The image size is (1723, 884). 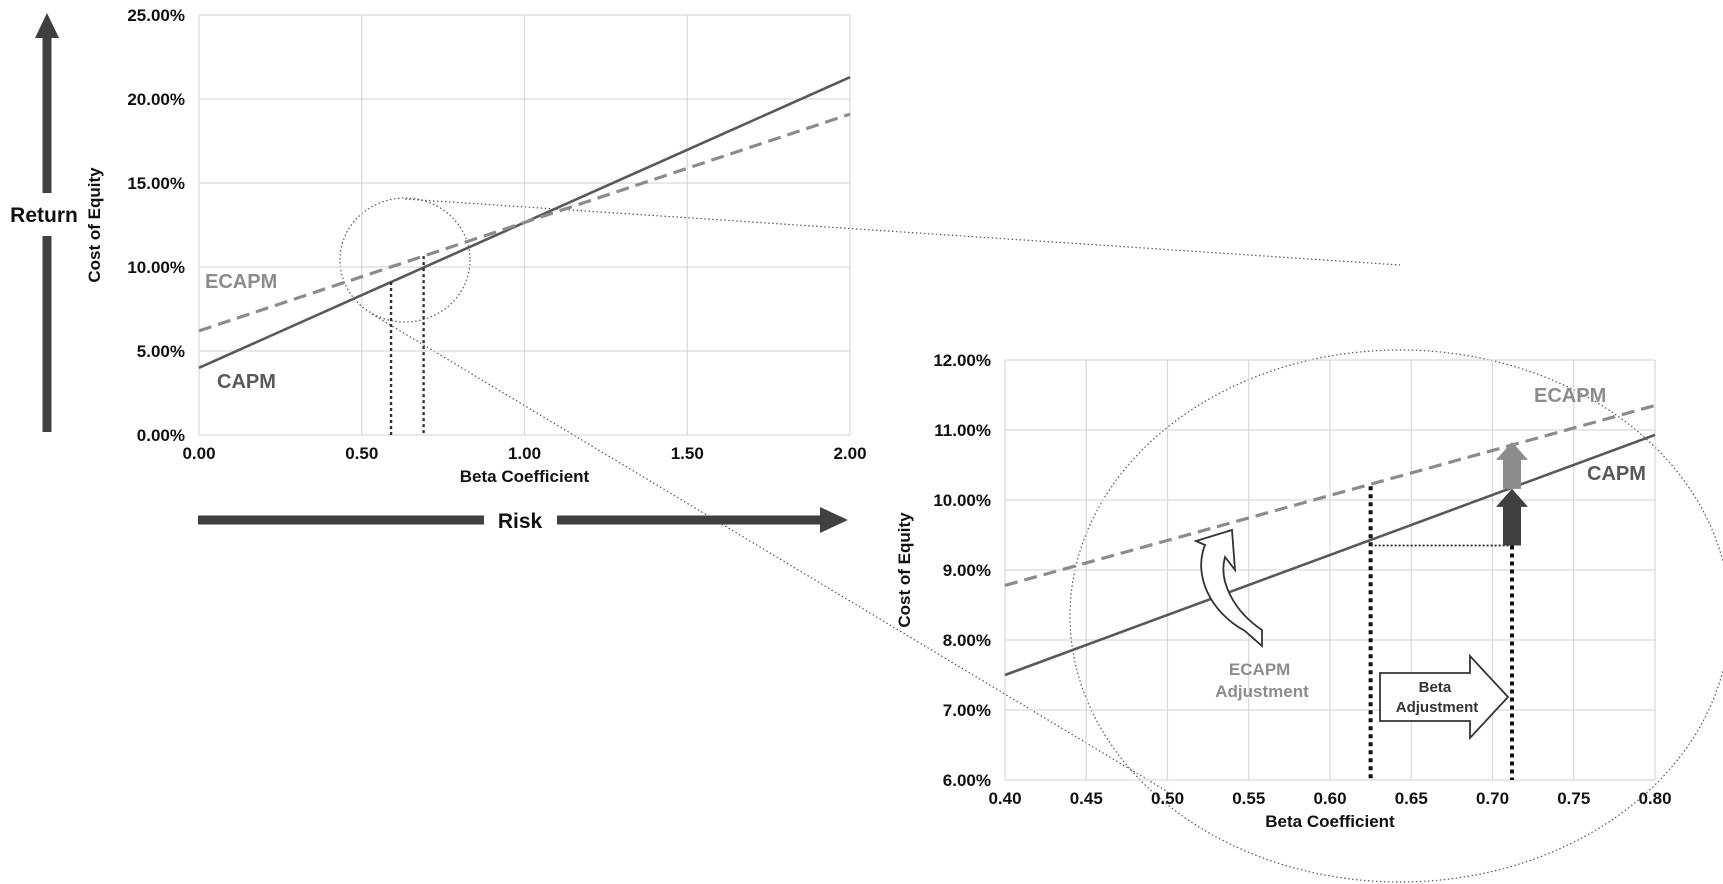 I want to click on x-tick-label: 0.55, so click(x=1248, y=798).